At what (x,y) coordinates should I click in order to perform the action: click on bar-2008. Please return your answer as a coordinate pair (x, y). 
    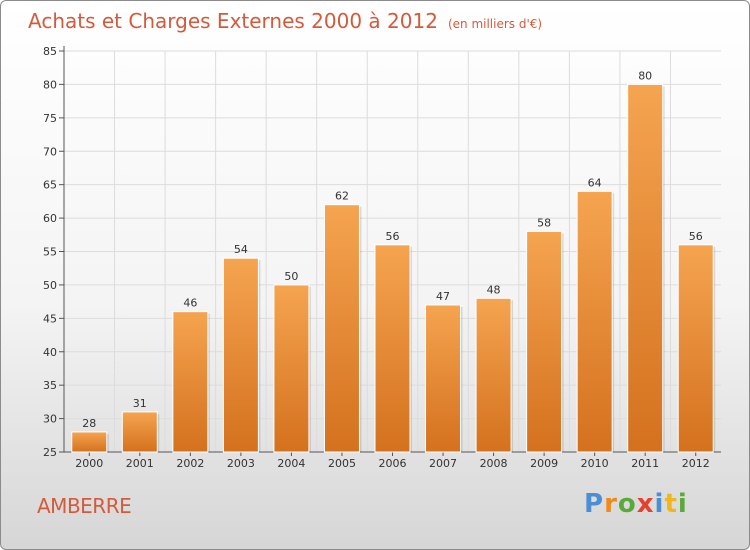
    Looking at the image, I should click on (493, 375).